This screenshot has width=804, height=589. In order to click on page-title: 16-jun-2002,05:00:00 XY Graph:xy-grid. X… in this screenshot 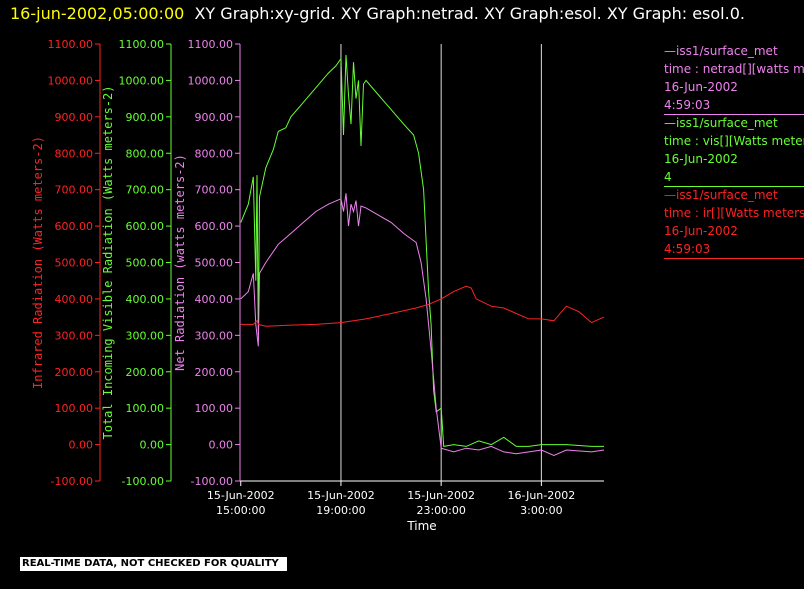, I will do `click(405, 14)`.